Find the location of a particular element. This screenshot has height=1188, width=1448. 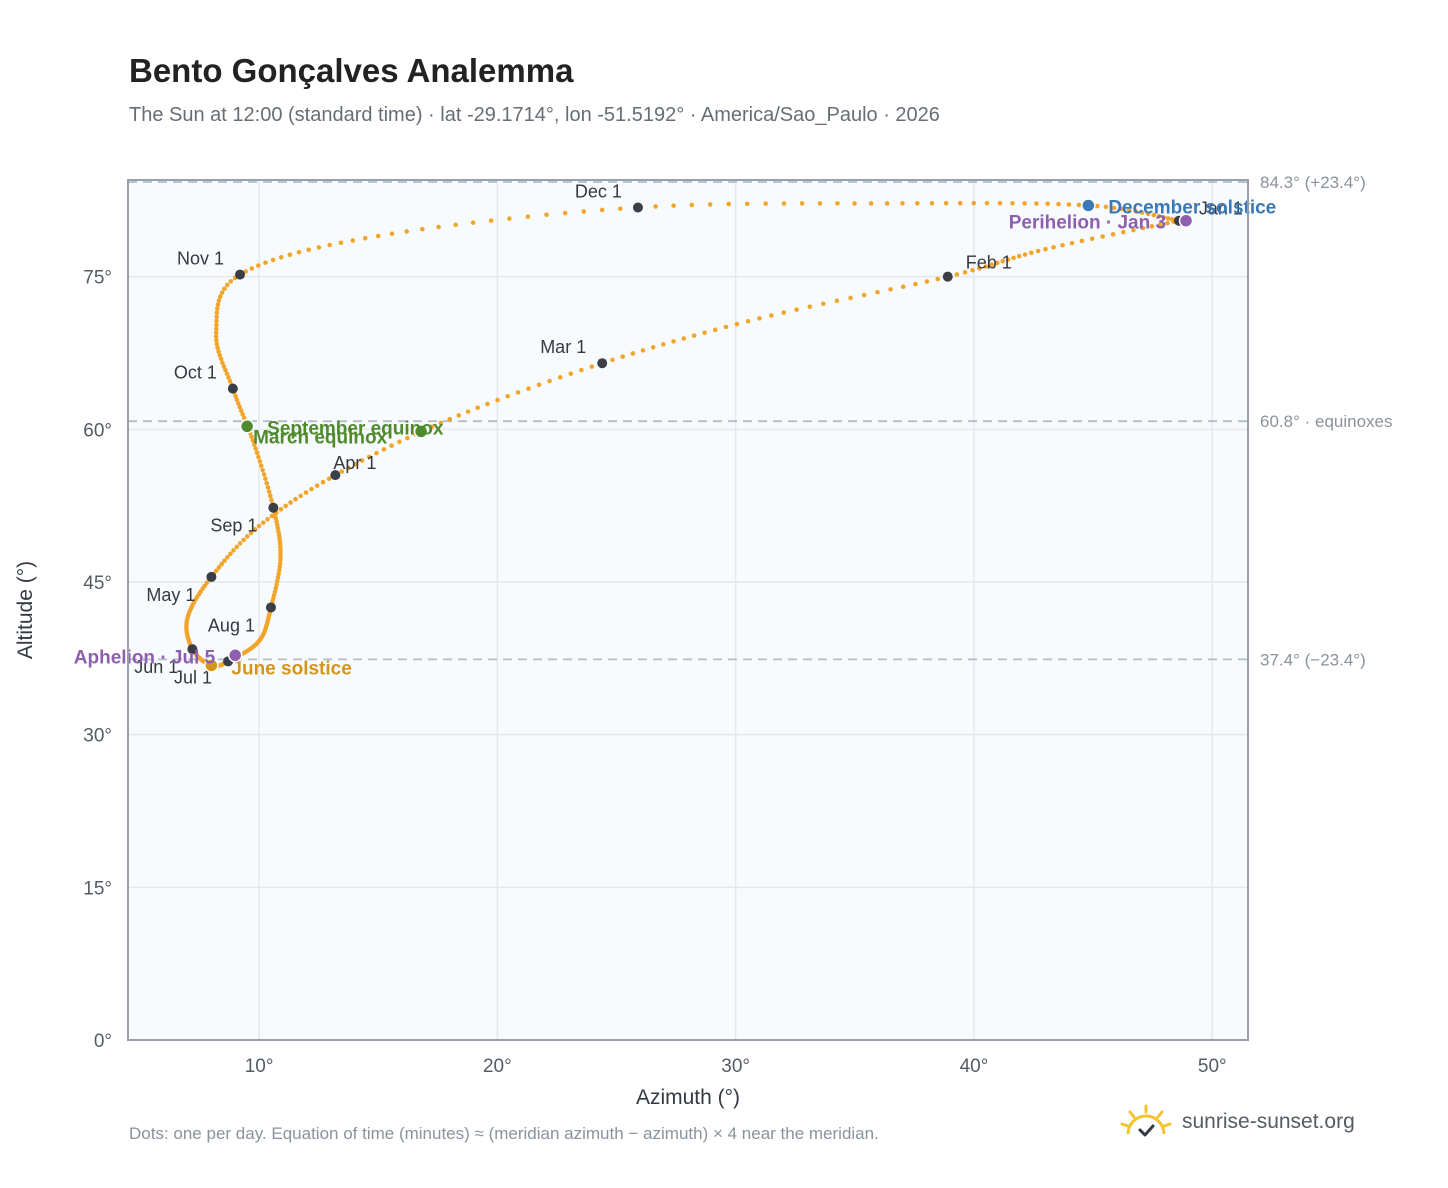

y-tick-label: 60° is located at coordinates (97, 430).